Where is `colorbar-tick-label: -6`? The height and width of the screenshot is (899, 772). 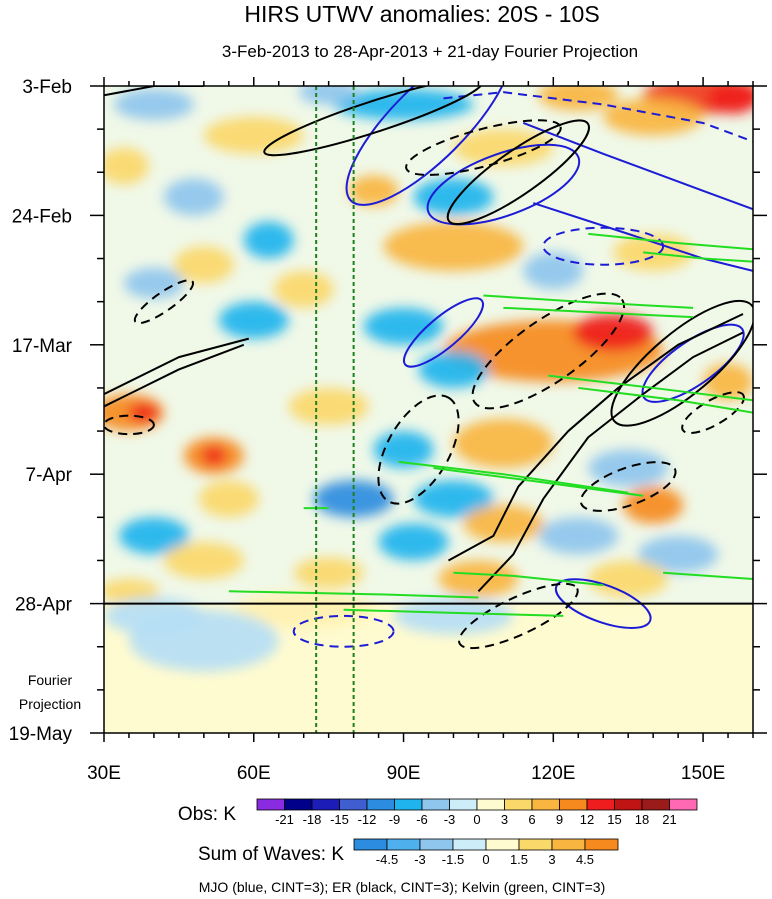 colorbar-tick-label: -6 is located at coordinates (422, 819).